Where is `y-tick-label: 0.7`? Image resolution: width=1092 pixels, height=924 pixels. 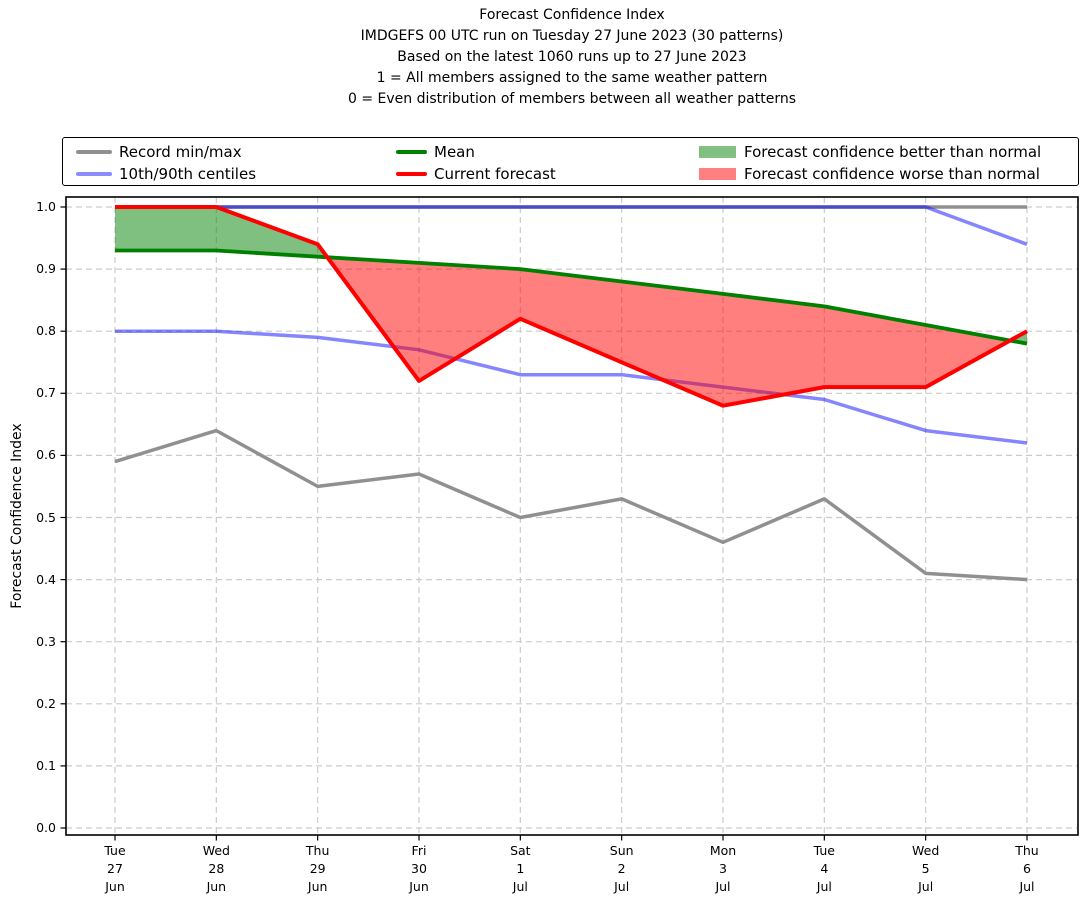 y-tick-label: 0.7 is located at coordinates (46, 393).